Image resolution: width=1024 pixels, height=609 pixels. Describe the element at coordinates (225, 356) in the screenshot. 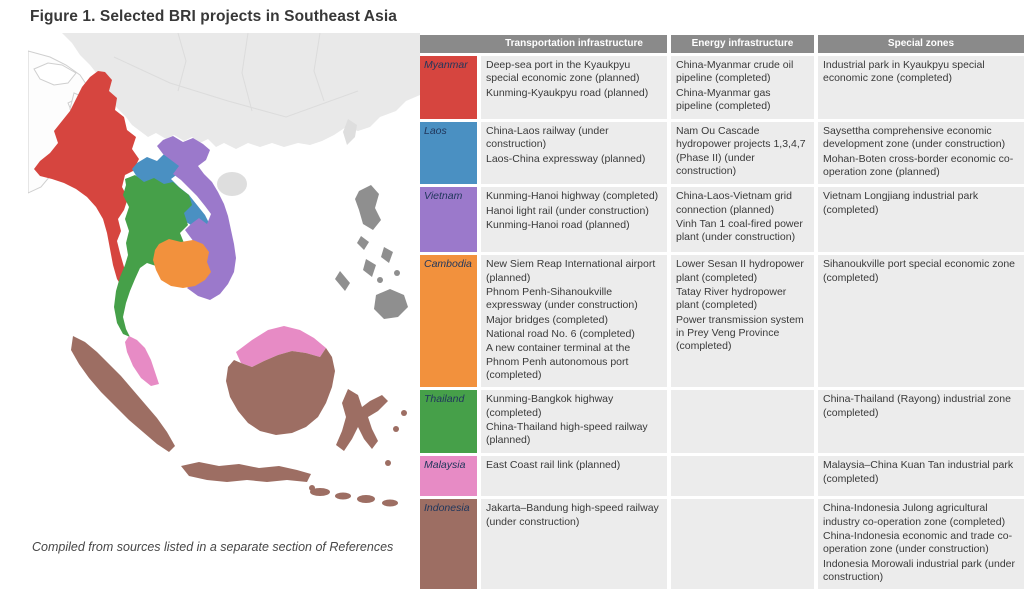

I see `country-malaysia` at that location.